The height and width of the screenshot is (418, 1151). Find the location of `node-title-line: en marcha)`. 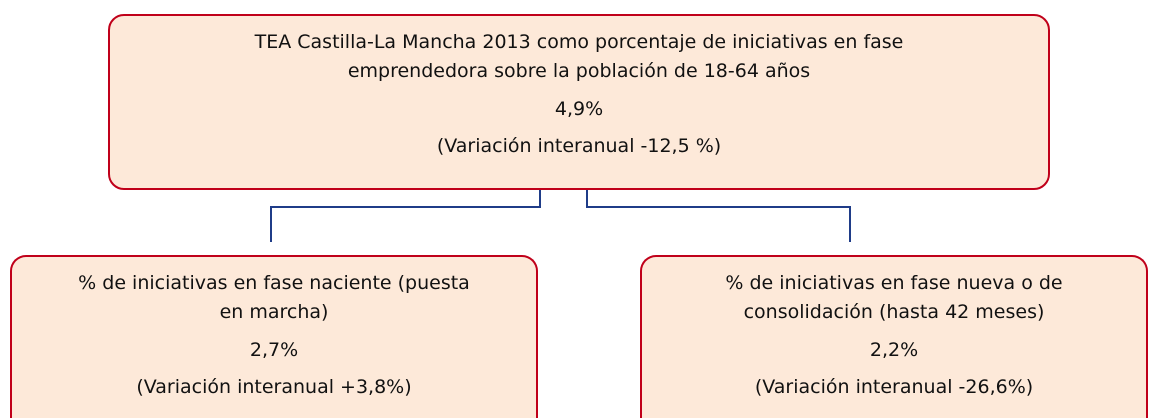

node-title-line: en marcha) is located at coordinates (274, 312).